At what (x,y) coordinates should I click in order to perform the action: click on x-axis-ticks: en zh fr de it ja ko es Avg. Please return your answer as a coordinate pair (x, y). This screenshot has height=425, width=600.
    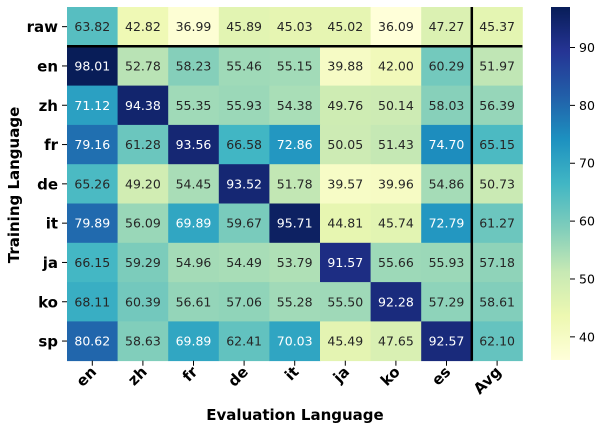
    Looking at the image, I should click on (289, 379).